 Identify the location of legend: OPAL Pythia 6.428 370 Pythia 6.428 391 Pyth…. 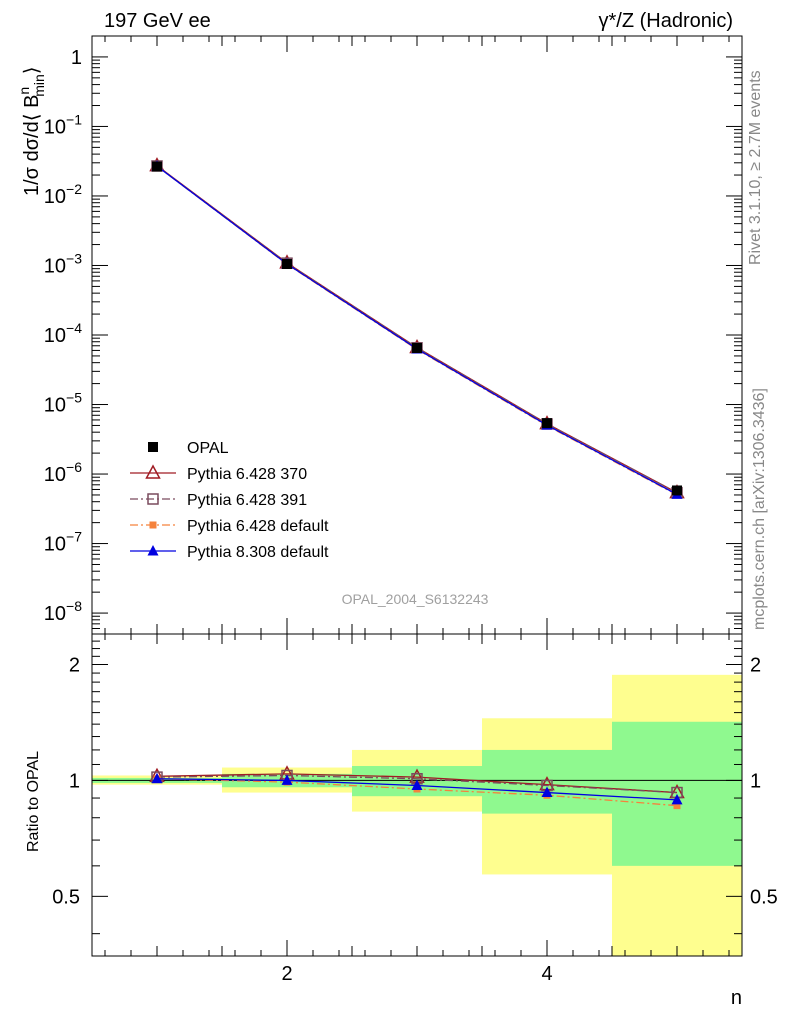
(229, 500).